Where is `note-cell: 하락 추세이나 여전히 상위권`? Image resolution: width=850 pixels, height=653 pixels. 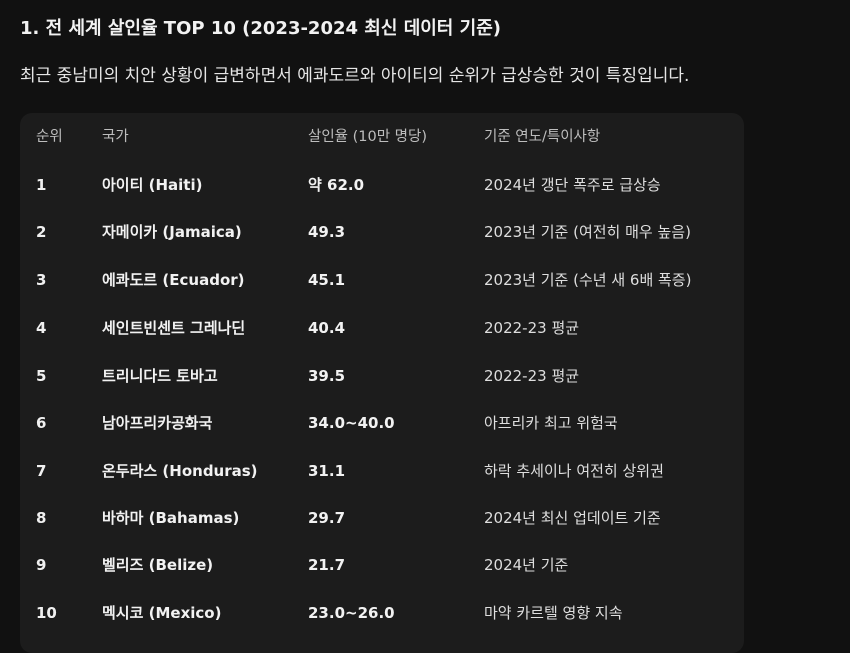 note-cell: 하락 추세이나 여전히 상위권 is located at coordinates (574, 471).